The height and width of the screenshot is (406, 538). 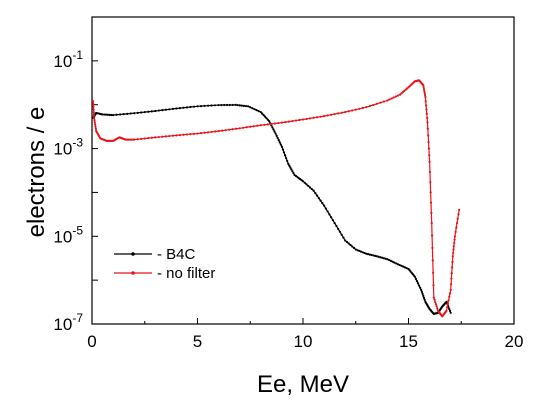 What do you see at coordinates (164, 264) in the screenshot?
I see `legend: - B4C - no filter` at bounding box center [164, 264].